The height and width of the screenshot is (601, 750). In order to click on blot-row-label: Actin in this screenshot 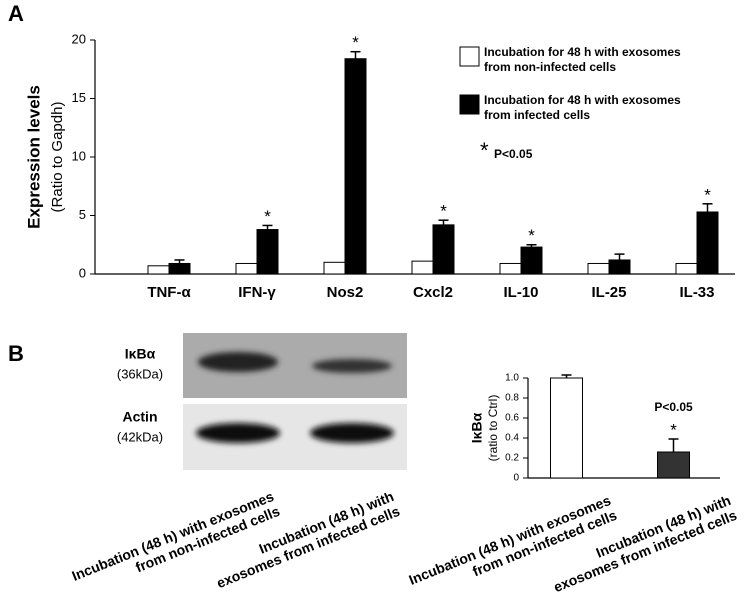, I will do `click(140, 417)`.